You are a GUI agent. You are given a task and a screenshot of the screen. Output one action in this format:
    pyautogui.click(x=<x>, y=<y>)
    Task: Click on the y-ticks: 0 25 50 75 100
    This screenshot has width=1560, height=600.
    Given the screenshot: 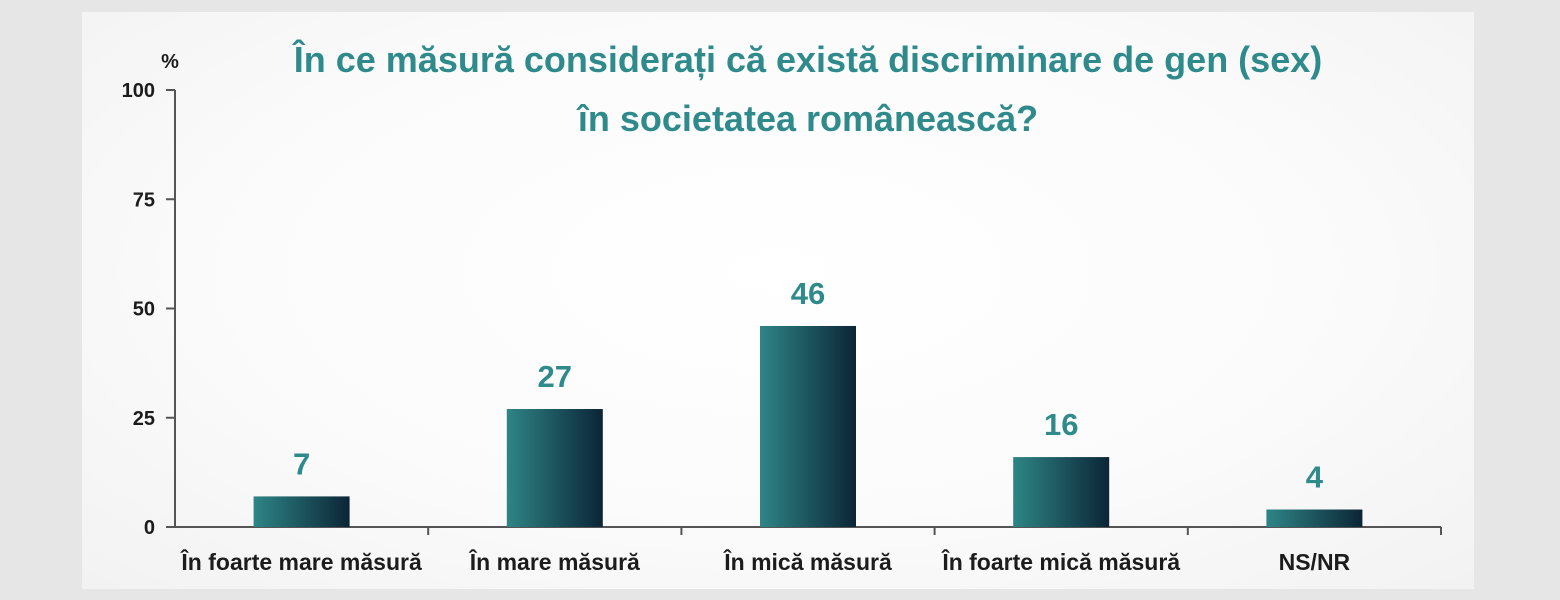 What is the action you would take?
    pyautogui.click(x=148, y=309)
    